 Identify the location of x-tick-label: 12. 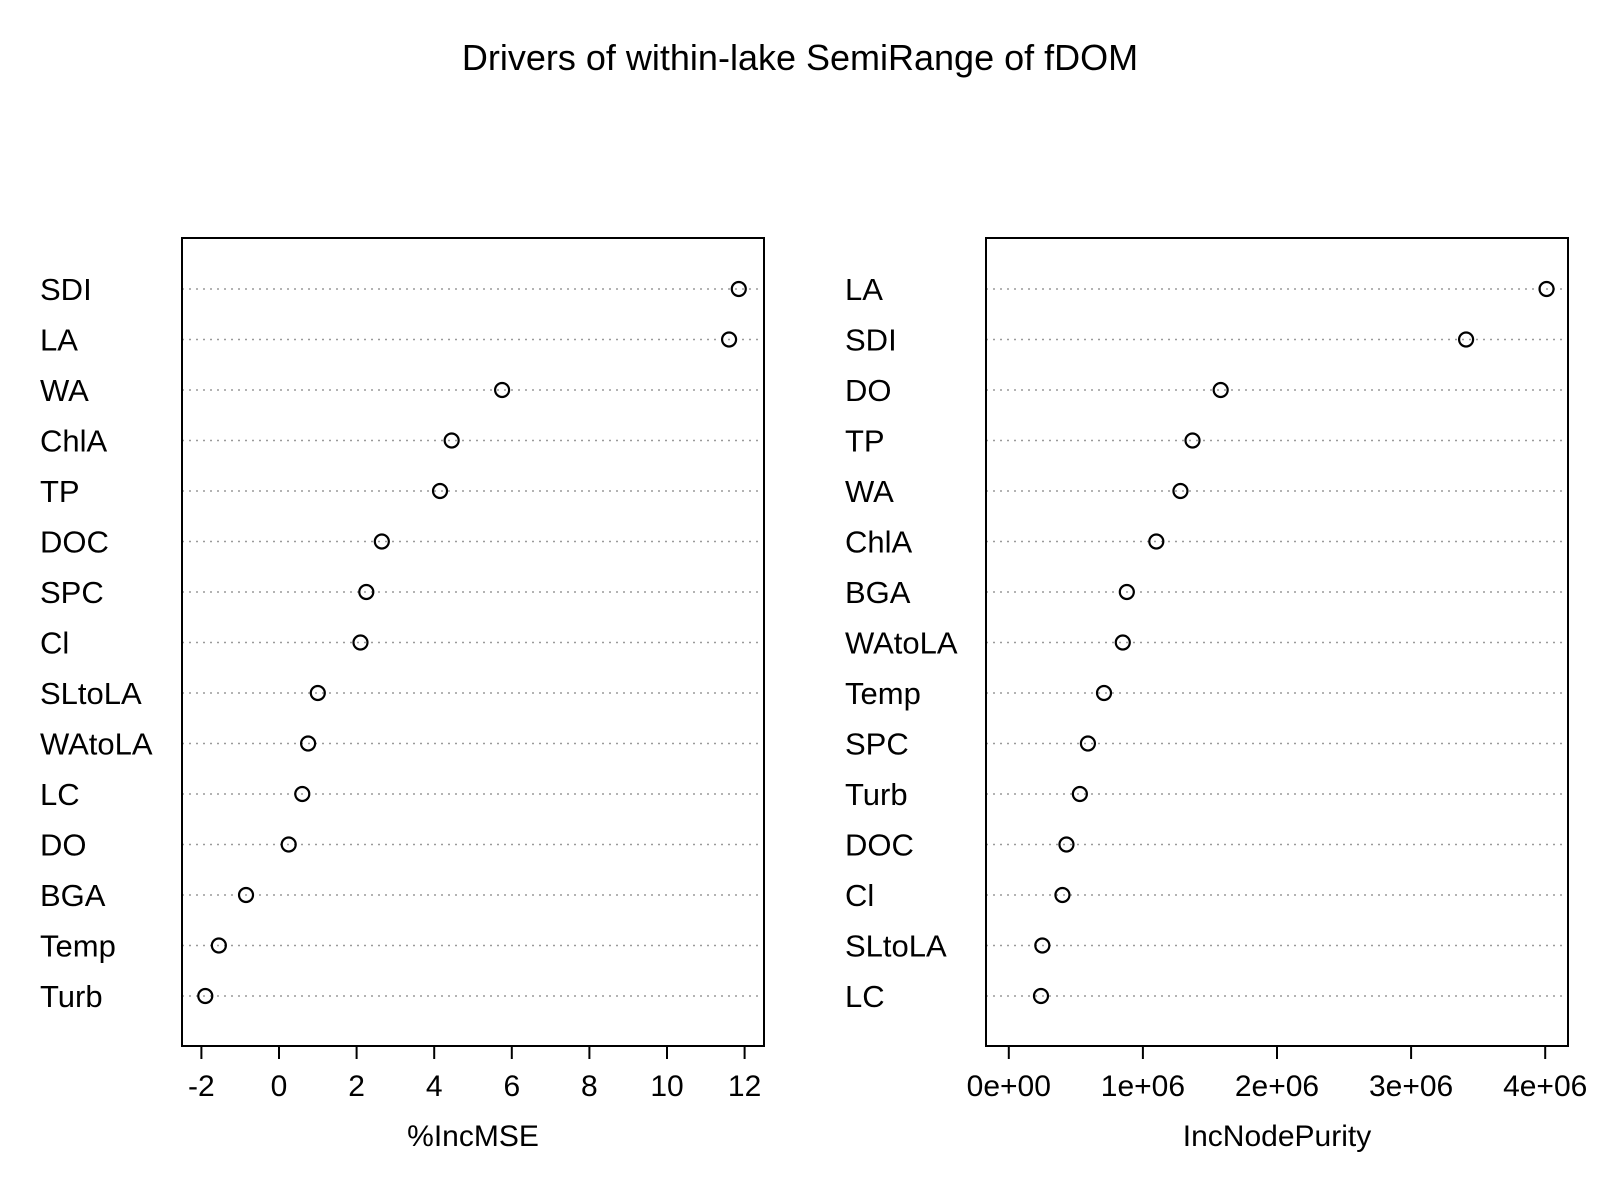
(744, 1086).